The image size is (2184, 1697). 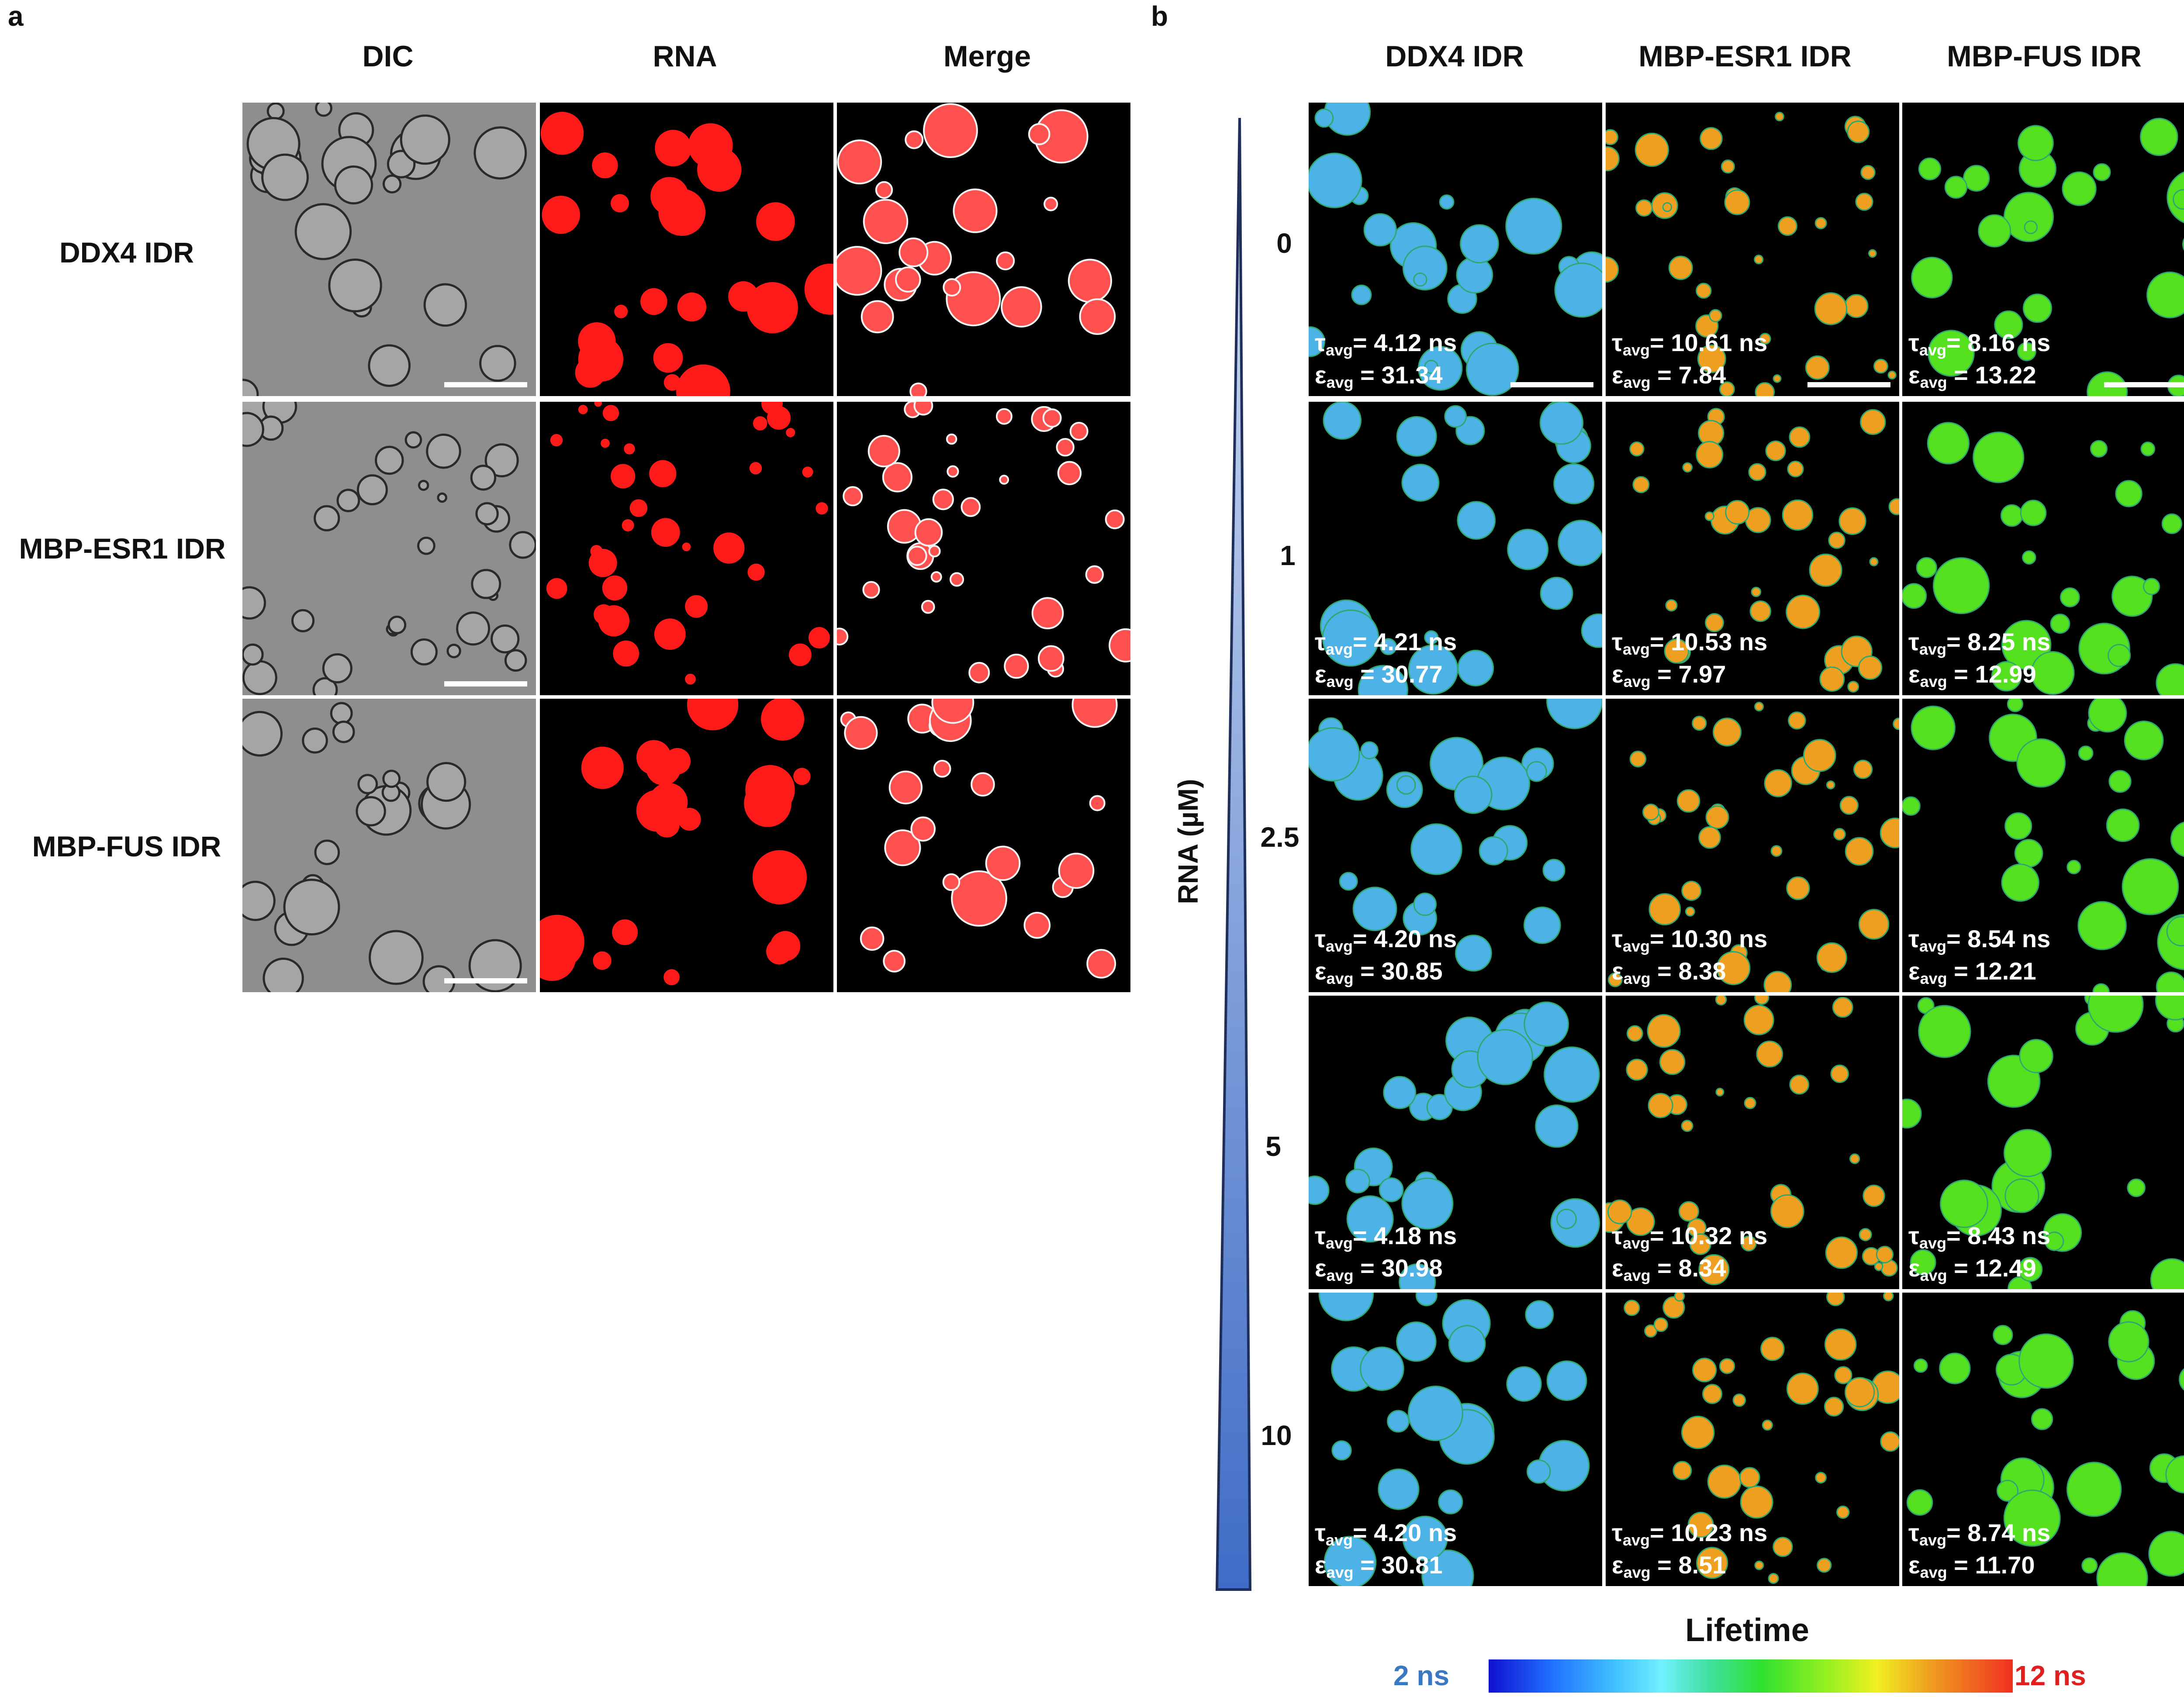 I want to click on eps-avg-label: εavg = 30.81, so click(x=1379, y=1566).